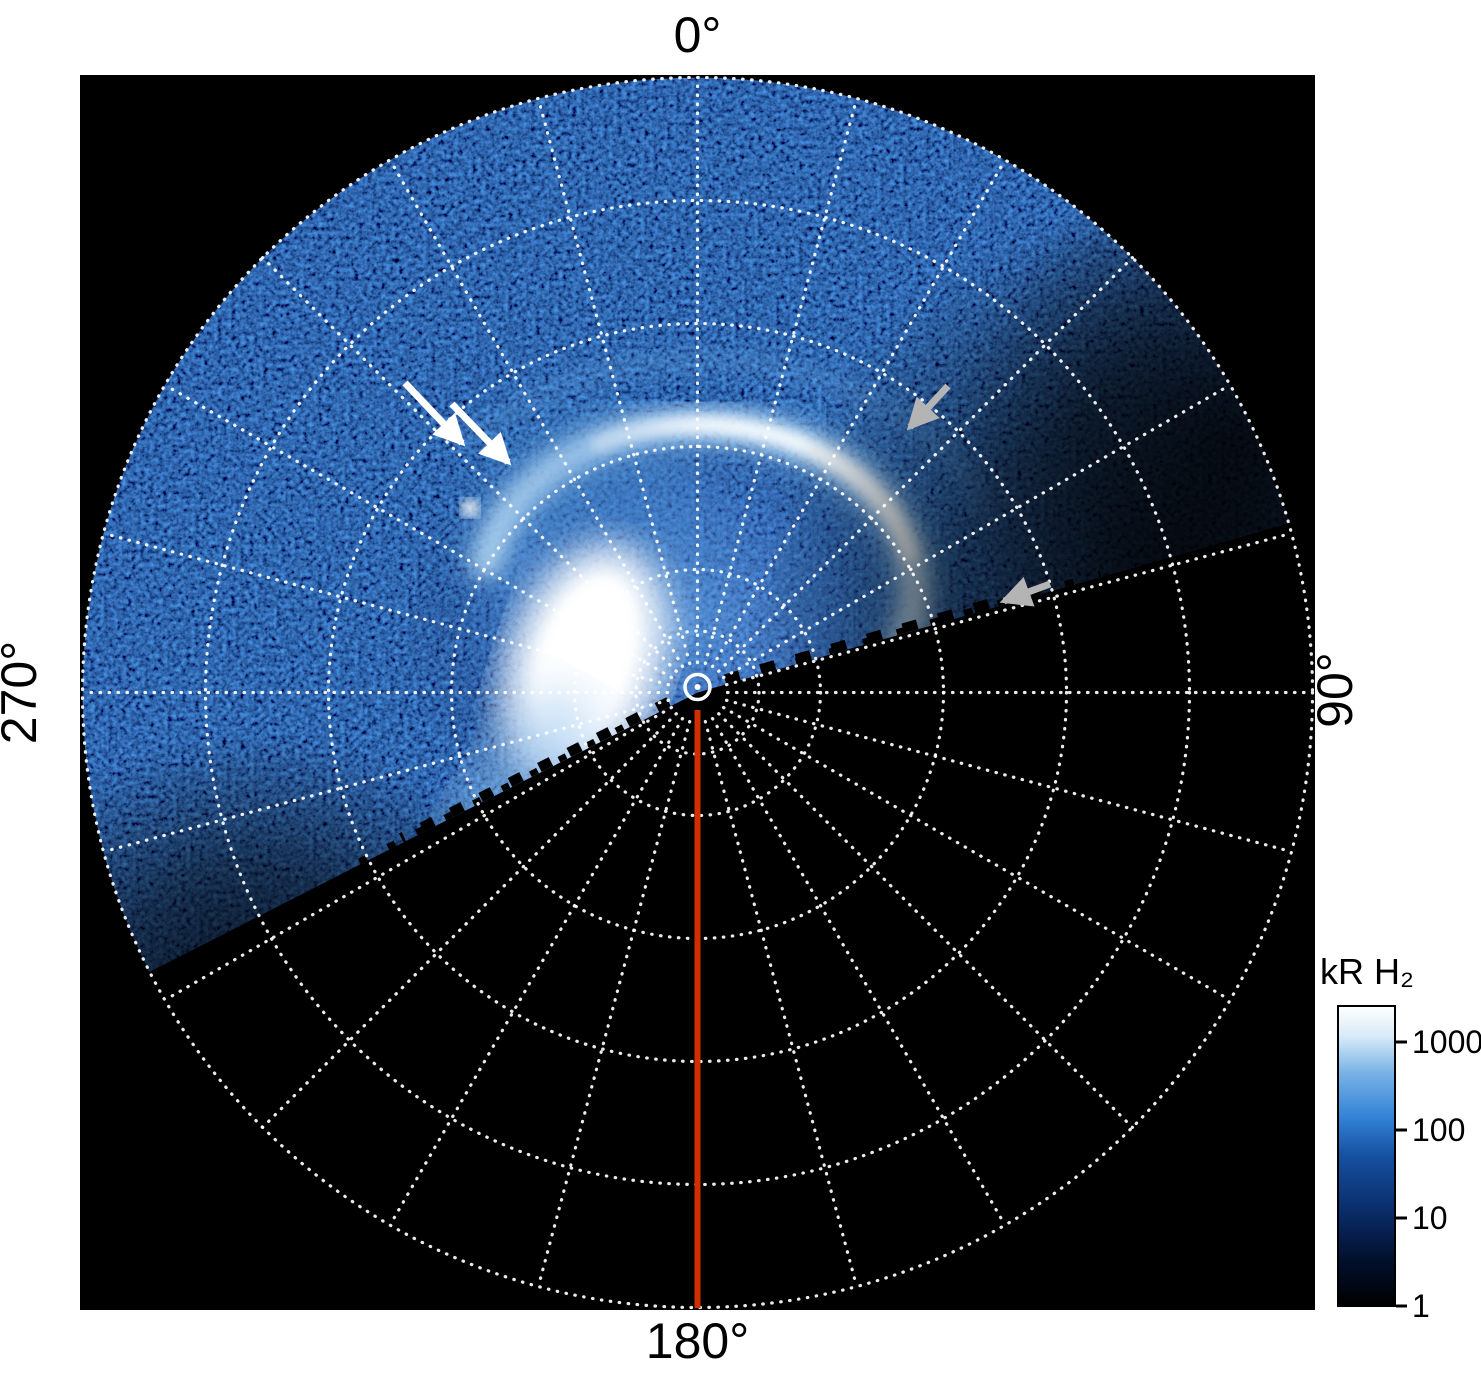 This screenshot has width=1481, height=1384. What do you see at coordinates (1446, 1042) in the screenshot?
I see `colorbar-tick-label-1000: 1000` at bounding box center [1446, 1042].